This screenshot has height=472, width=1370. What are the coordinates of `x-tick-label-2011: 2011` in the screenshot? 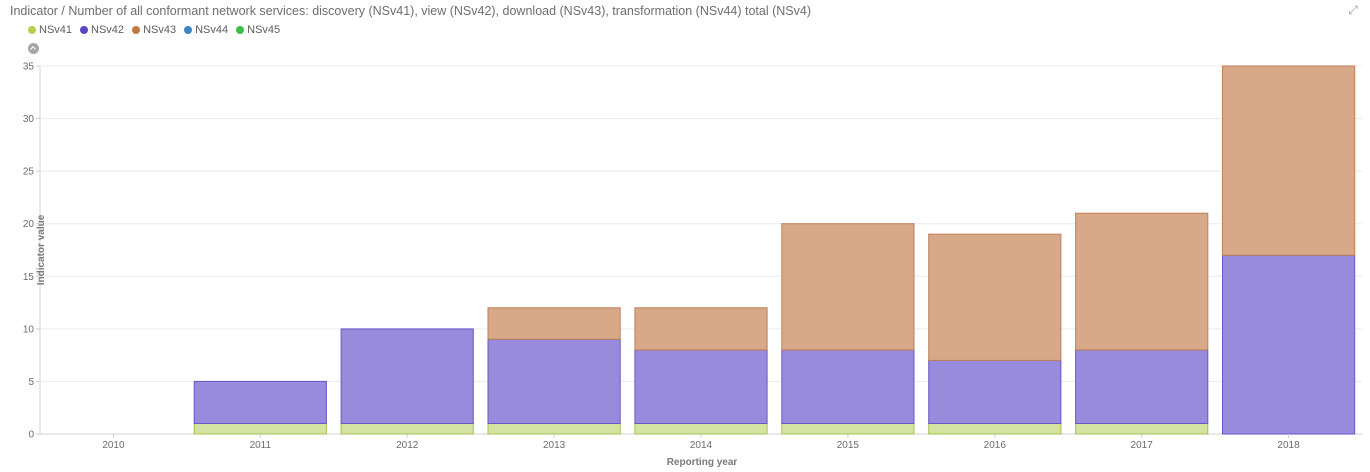 It's located at (261, 445).